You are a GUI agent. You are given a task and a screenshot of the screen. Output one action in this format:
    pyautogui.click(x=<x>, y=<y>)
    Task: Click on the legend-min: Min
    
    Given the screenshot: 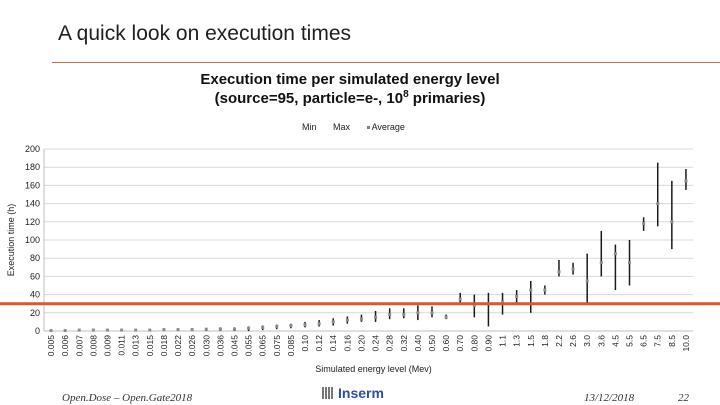 What is the action you would take?
    pyautogui.click(x=309, y=127)
    